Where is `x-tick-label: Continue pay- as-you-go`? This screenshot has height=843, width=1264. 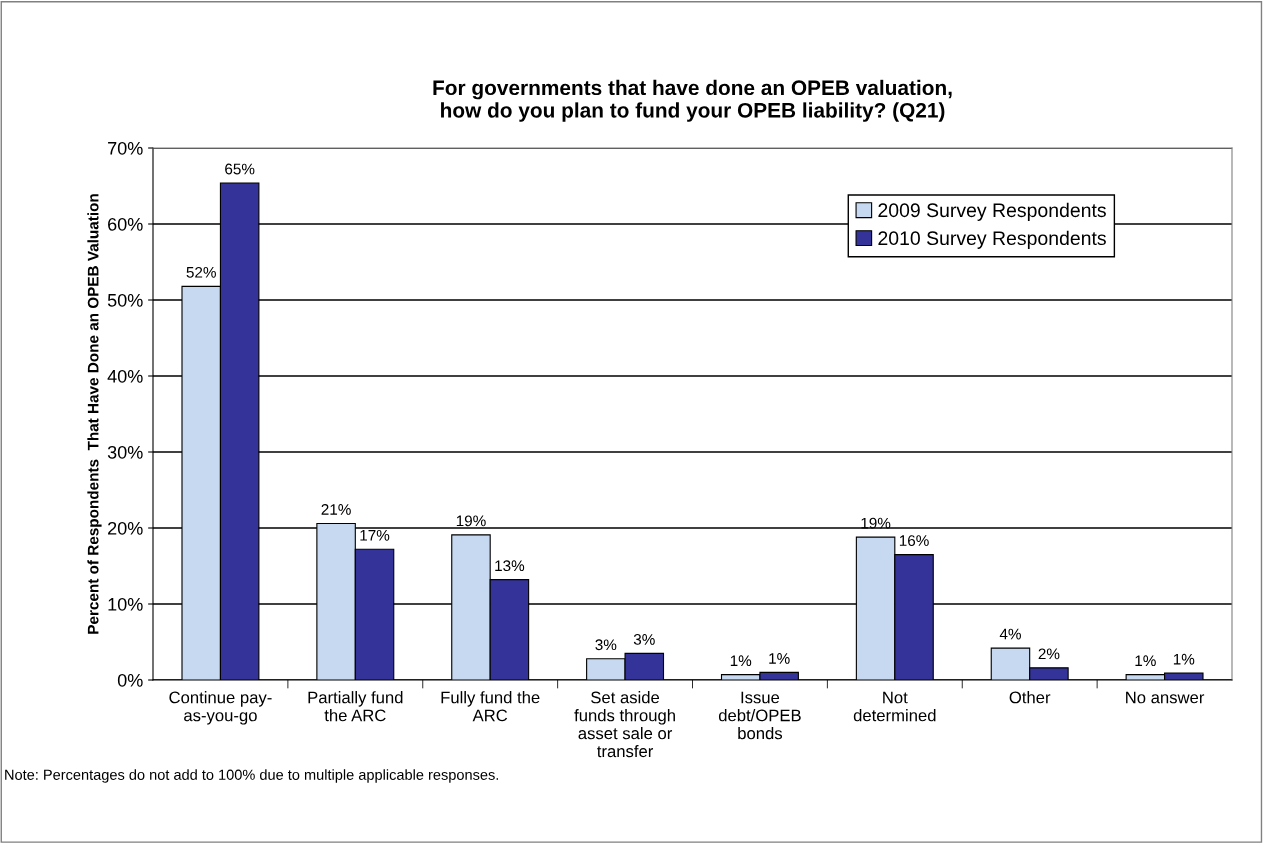 x-tick-label: Continue pay- as-you-go is located at coordinates (220, 708).